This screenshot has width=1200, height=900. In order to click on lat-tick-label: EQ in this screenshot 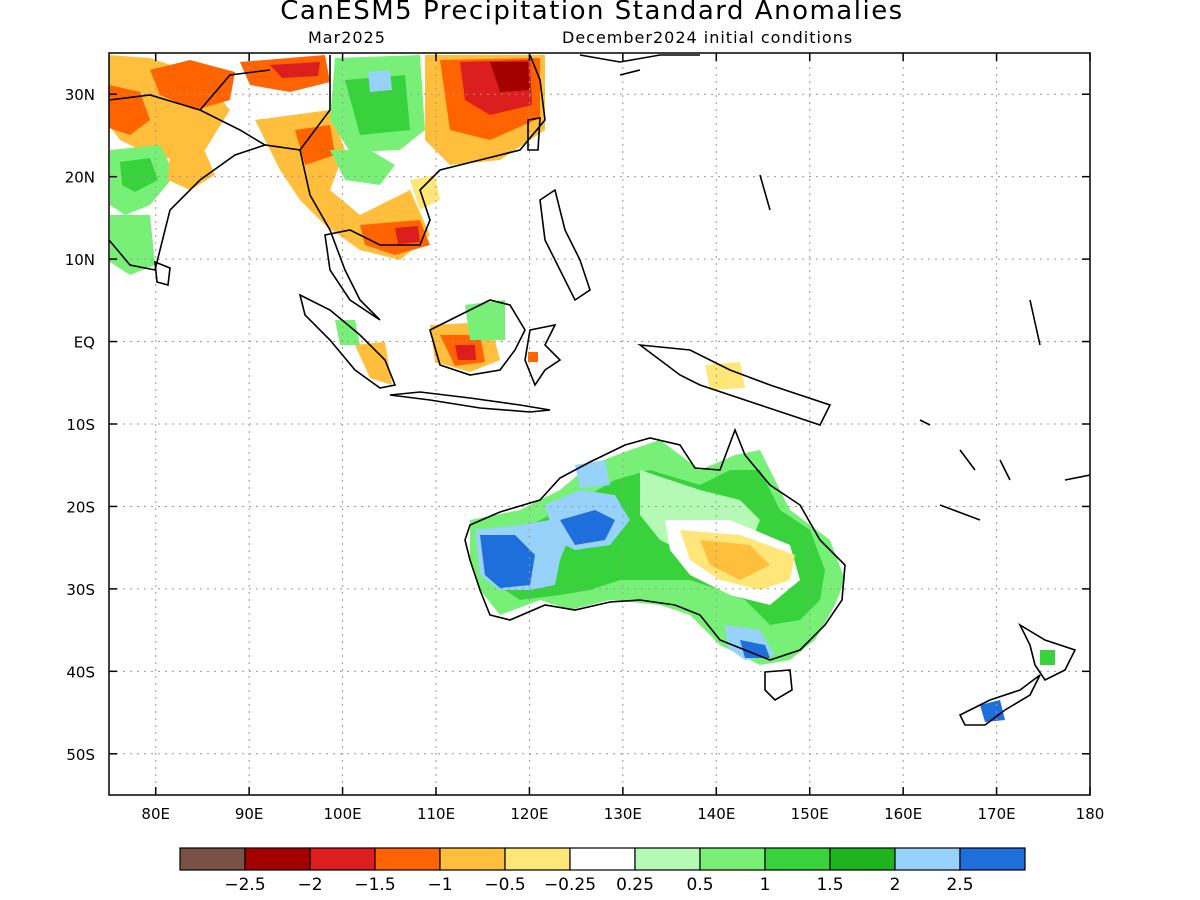, I will do `click(84, 343)`.